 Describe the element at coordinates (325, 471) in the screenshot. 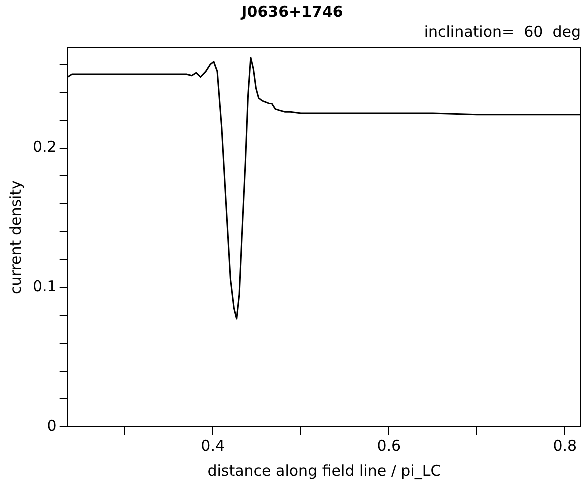

I see `x-axis-title: distance along field line / pi_LC` at that location.